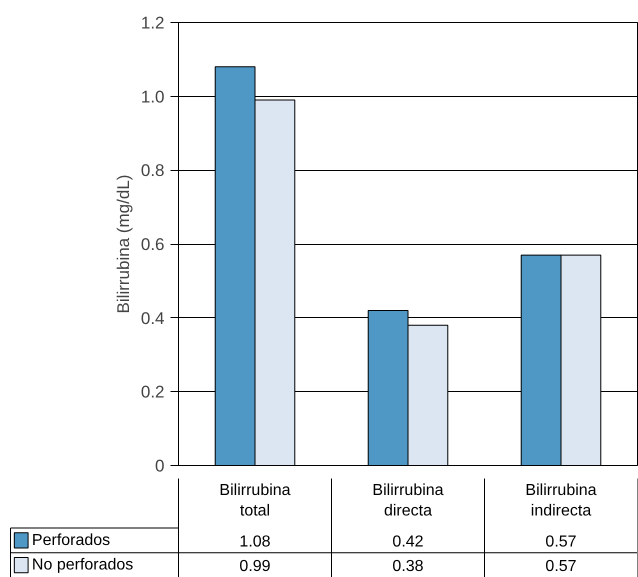  I want to click on data-label: 1.08, so click(255, 541).